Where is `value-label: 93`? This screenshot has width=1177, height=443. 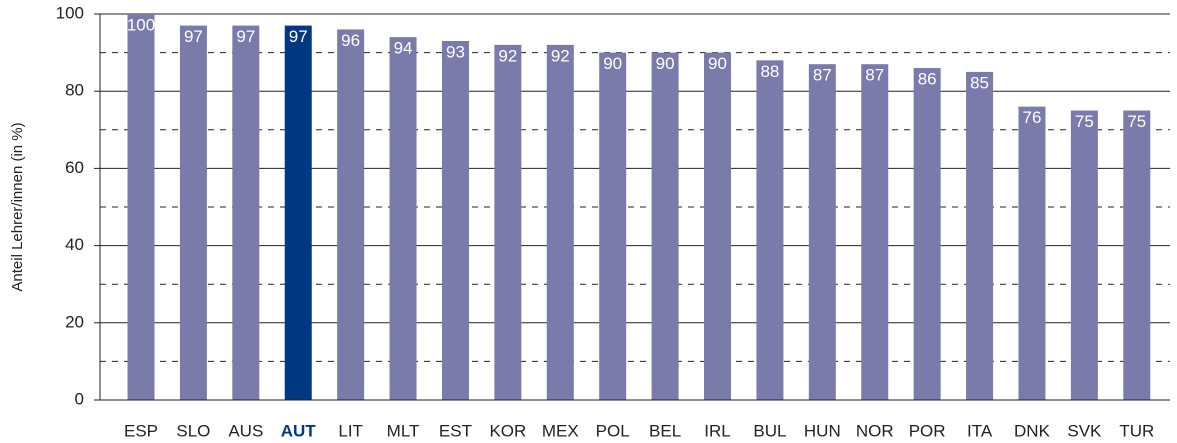
value-label: 93 is located at coordinates (455, 52).